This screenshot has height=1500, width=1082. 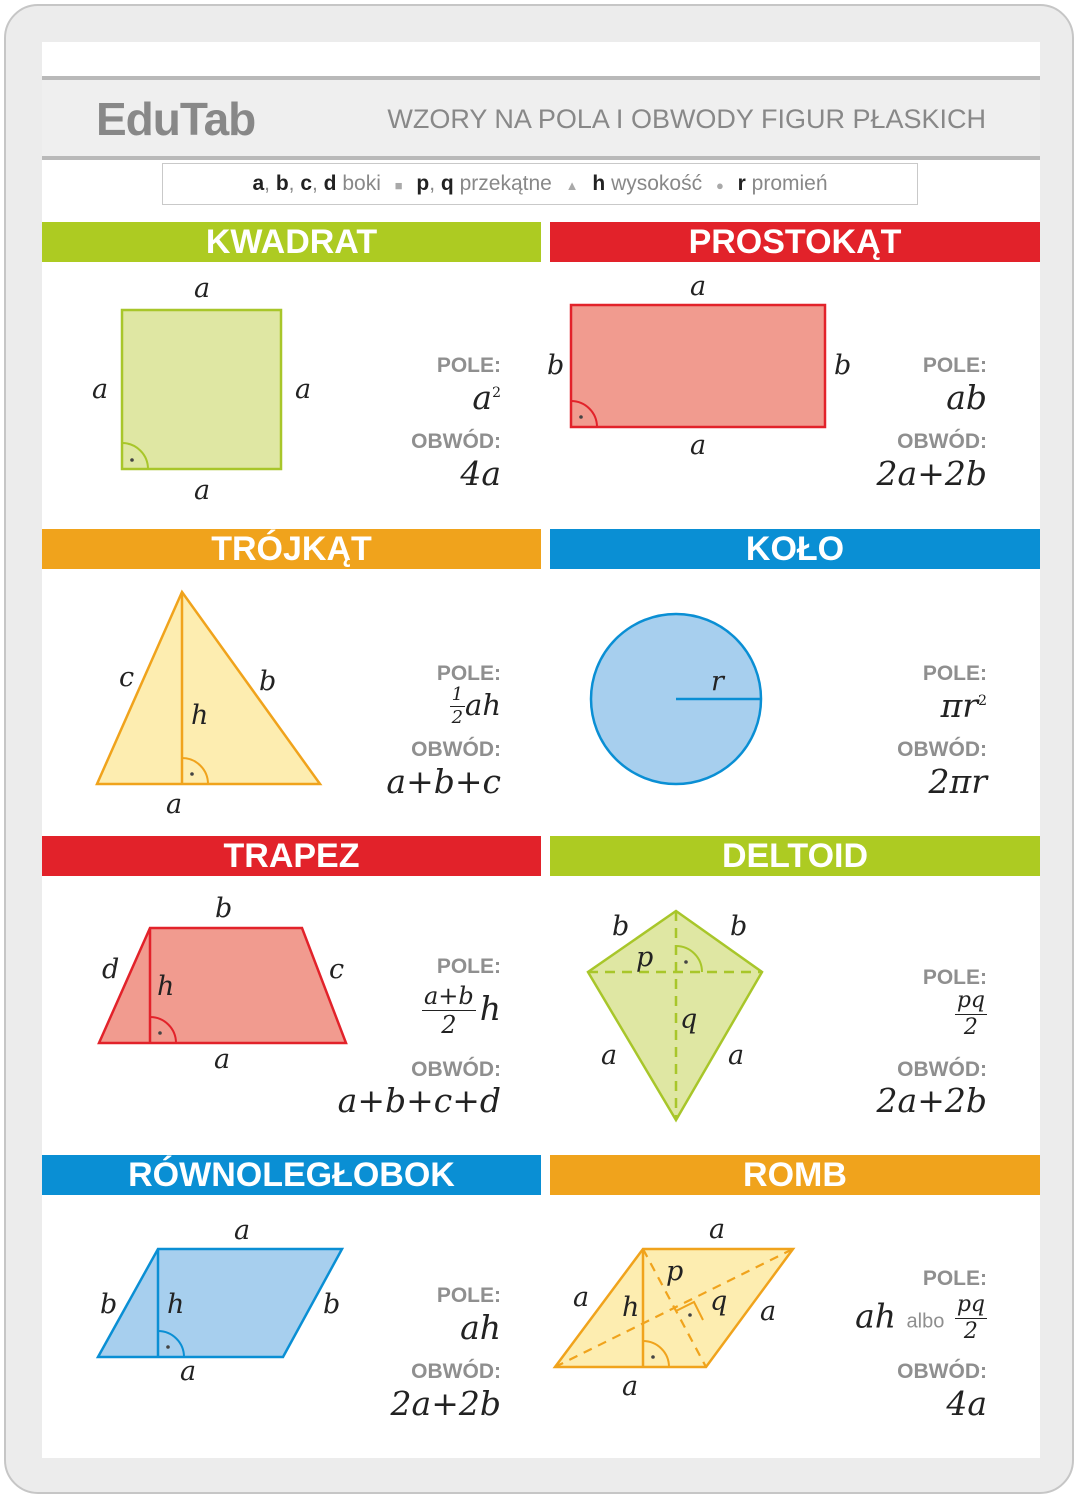 I want to click on section-title-prostokat: PROSTOKĄT, so click(x=795, y=242).